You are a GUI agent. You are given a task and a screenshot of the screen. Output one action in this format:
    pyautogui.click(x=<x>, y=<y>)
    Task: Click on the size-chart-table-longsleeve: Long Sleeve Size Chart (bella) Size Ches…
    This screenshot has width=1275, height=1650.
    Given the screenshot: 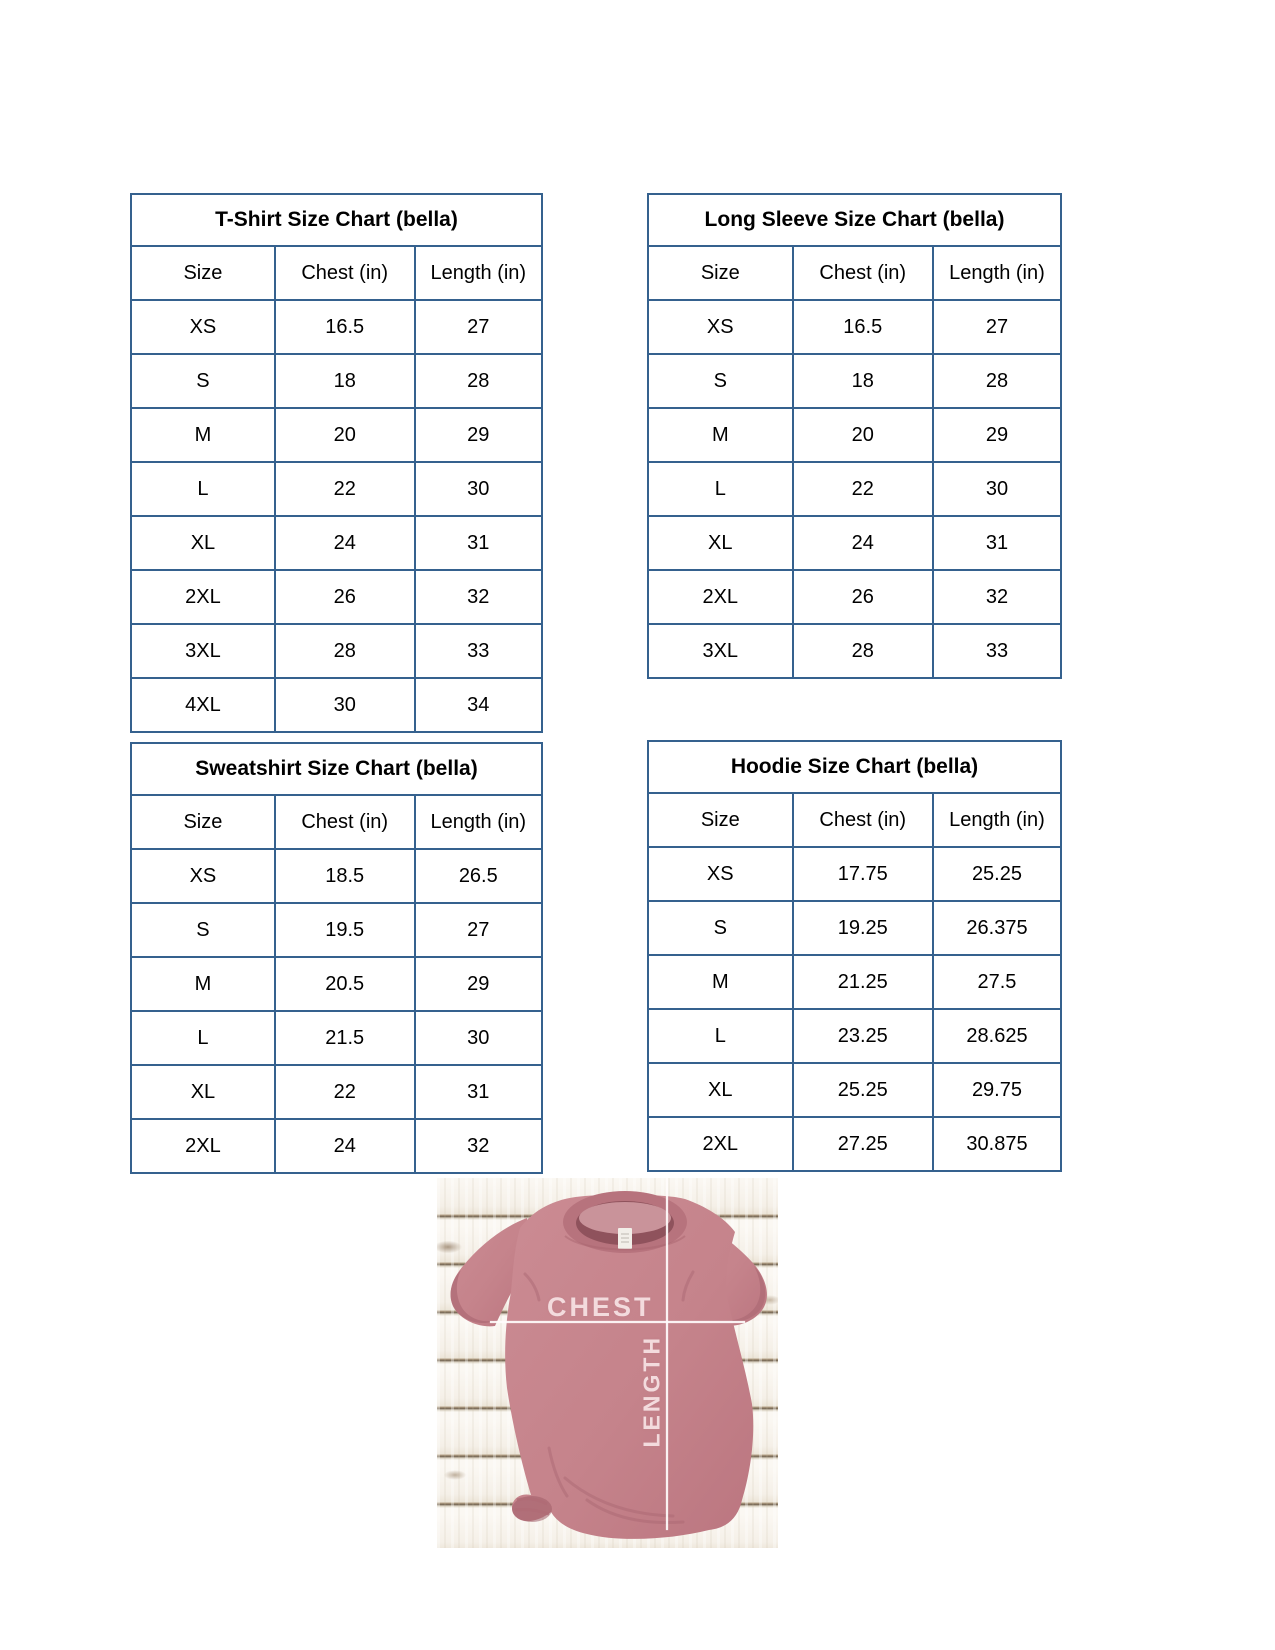 What is the action you would take?
    pyautogui.click(x=855, y=436)
    